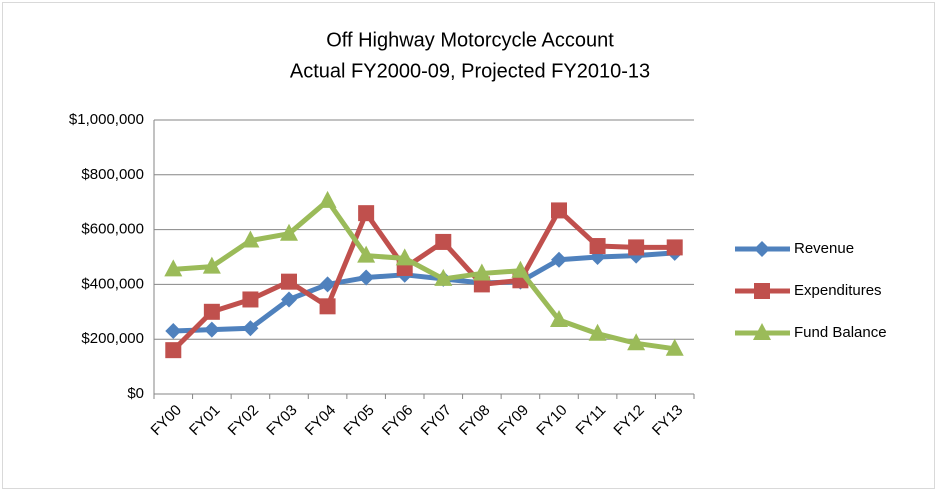 The image size is (937, 491). I want to click on legend-label: Expenditures, so click(838, 290).